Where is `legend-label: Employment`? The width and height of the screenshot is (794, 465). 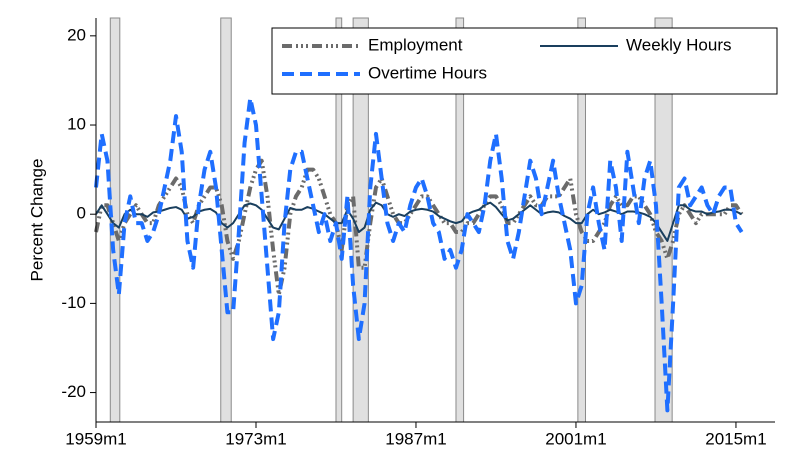 legend-label: Employment is located at coordinates (415, 44).